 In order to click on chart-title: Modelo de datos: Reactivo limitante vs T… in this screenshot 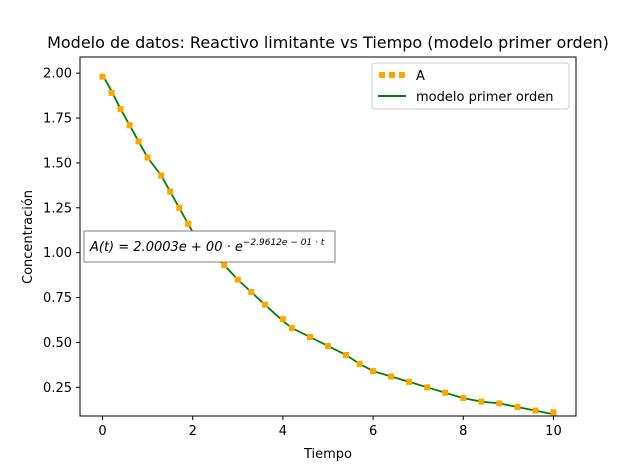, I will do `click(328, 42)`.